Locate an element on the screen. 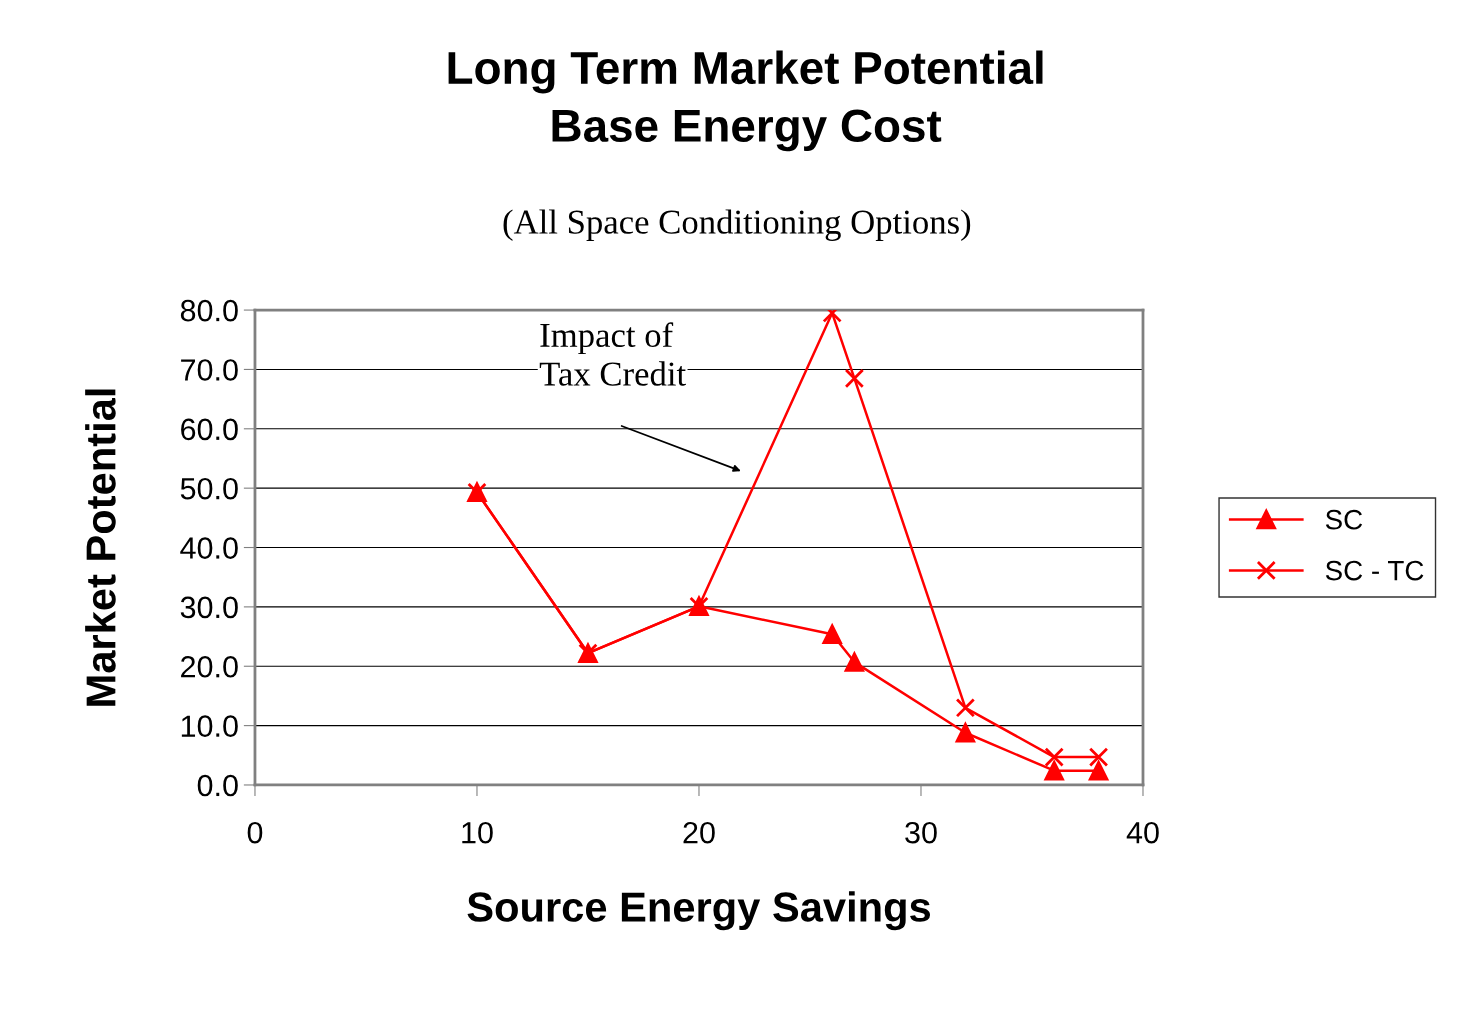  y-tick-label: 70.0 is located at coordinates (209, 370).